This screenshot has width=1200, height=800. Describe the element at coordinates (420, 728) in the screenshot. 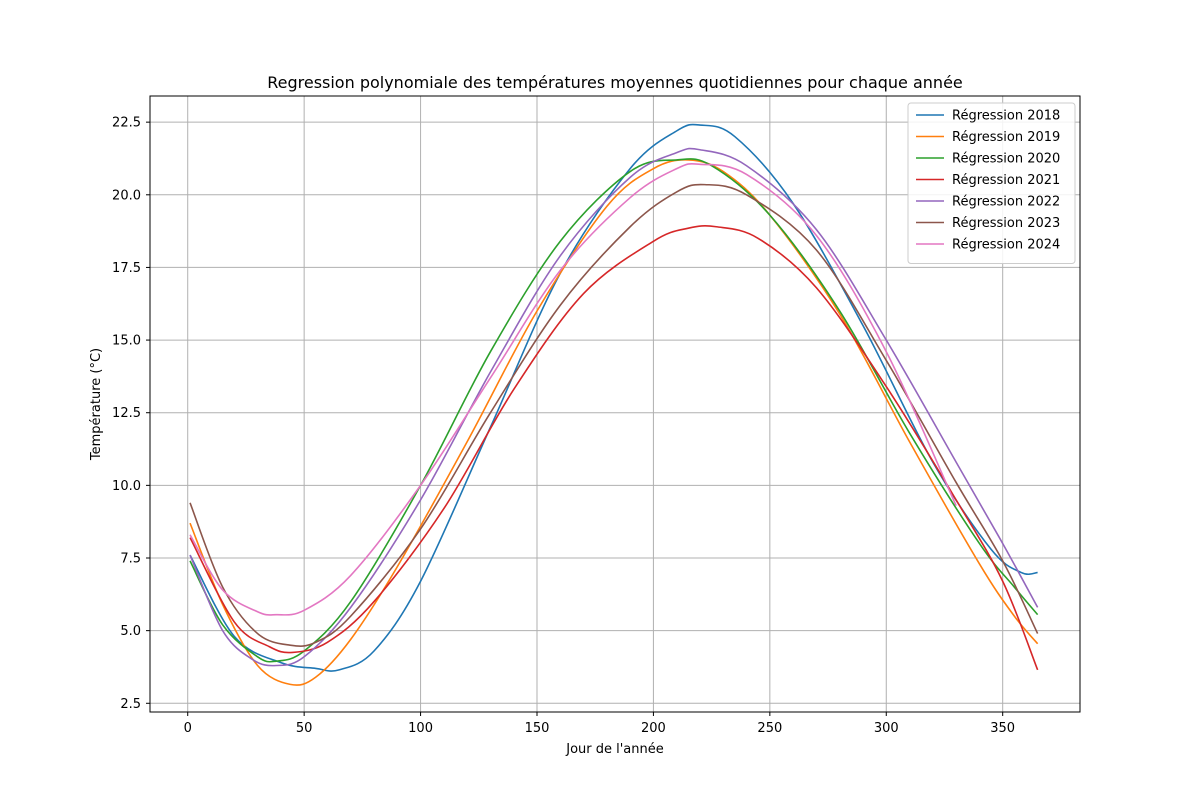

I see `x-tick-label: 100` at that location.